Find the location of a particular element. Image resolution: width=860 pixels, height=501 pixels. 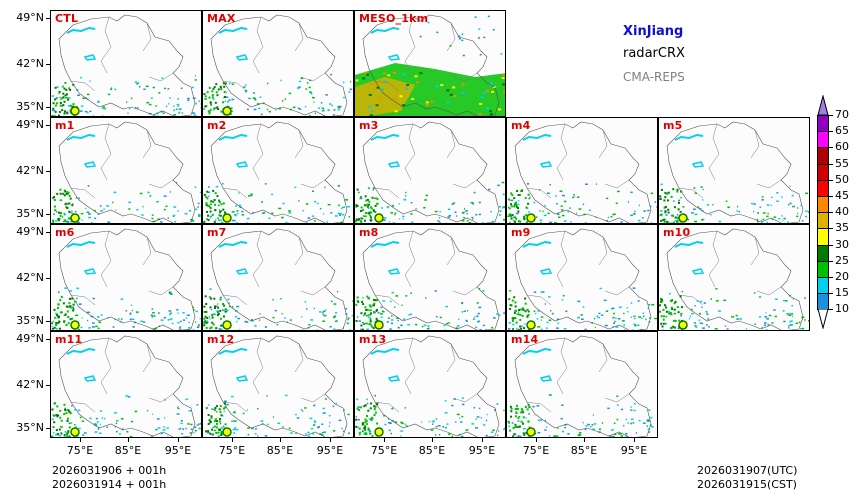

colorbar-segment is located at coordinates (823, 237).